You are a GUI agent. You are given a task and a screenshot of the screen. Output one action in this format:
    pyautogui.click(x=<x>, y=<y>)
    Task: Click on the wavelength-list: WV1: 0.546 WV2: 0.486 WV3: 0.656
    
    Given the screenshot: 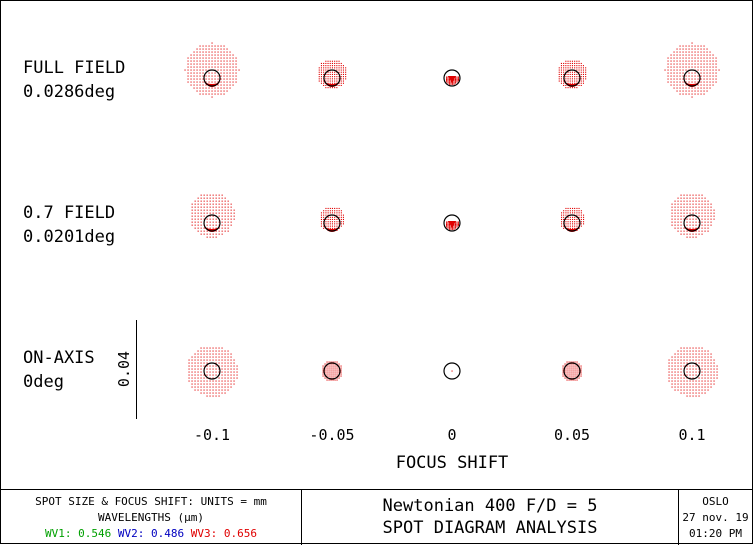 What is the action you would take?
    pyautogui.click(x=151, y=534)
    